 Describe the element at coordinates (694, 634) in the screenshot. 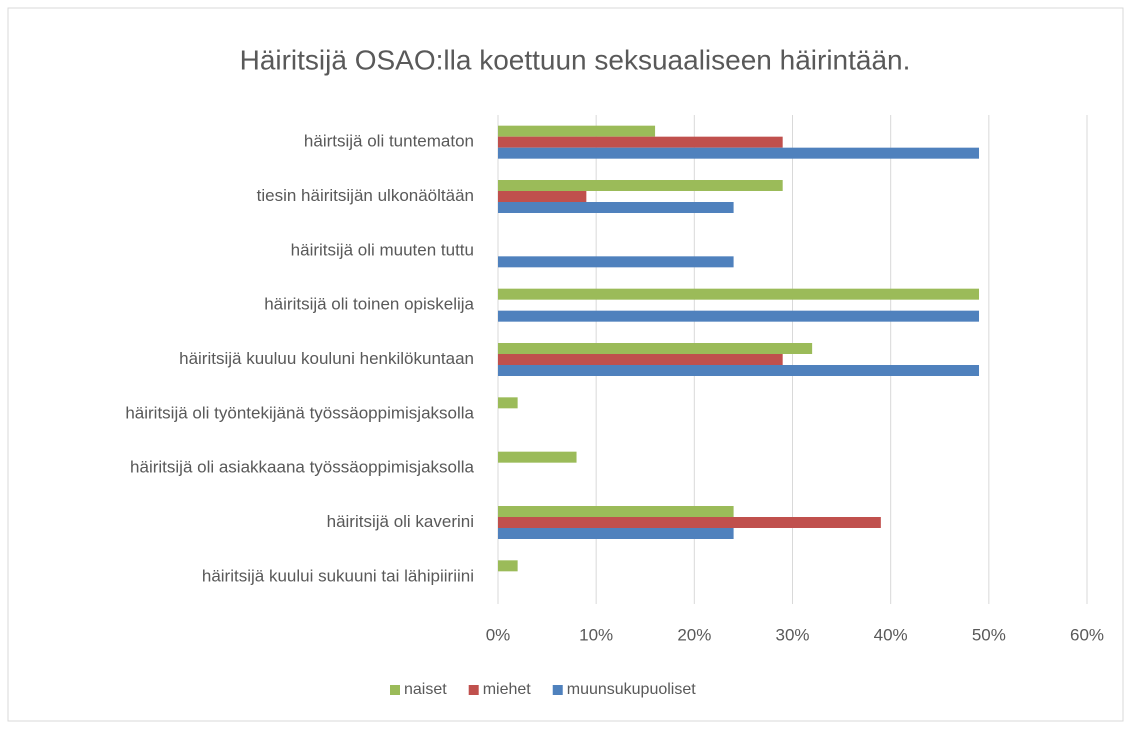

I see `x-tick-label: 20%` at that location.